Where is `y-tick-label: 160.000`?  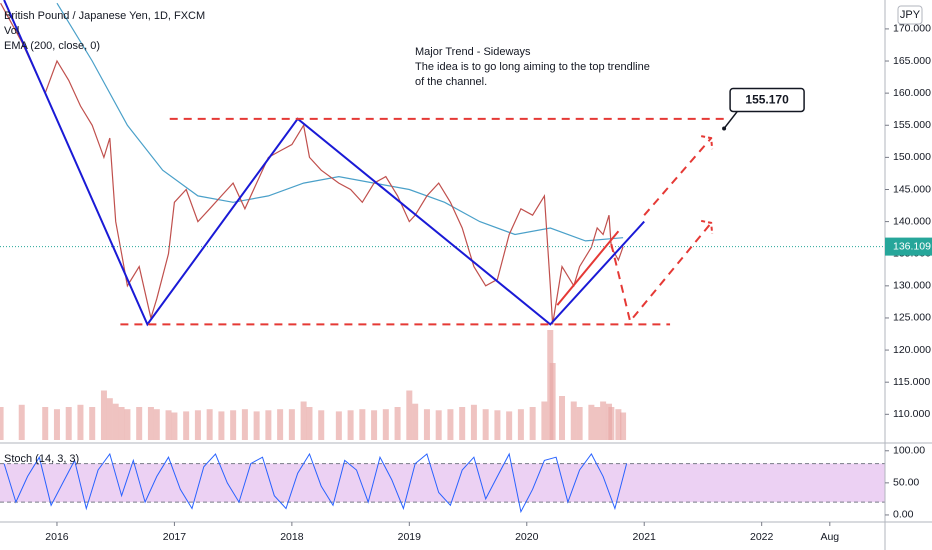
y-tick-label: 160.000 is located at coordinates (912, 93).